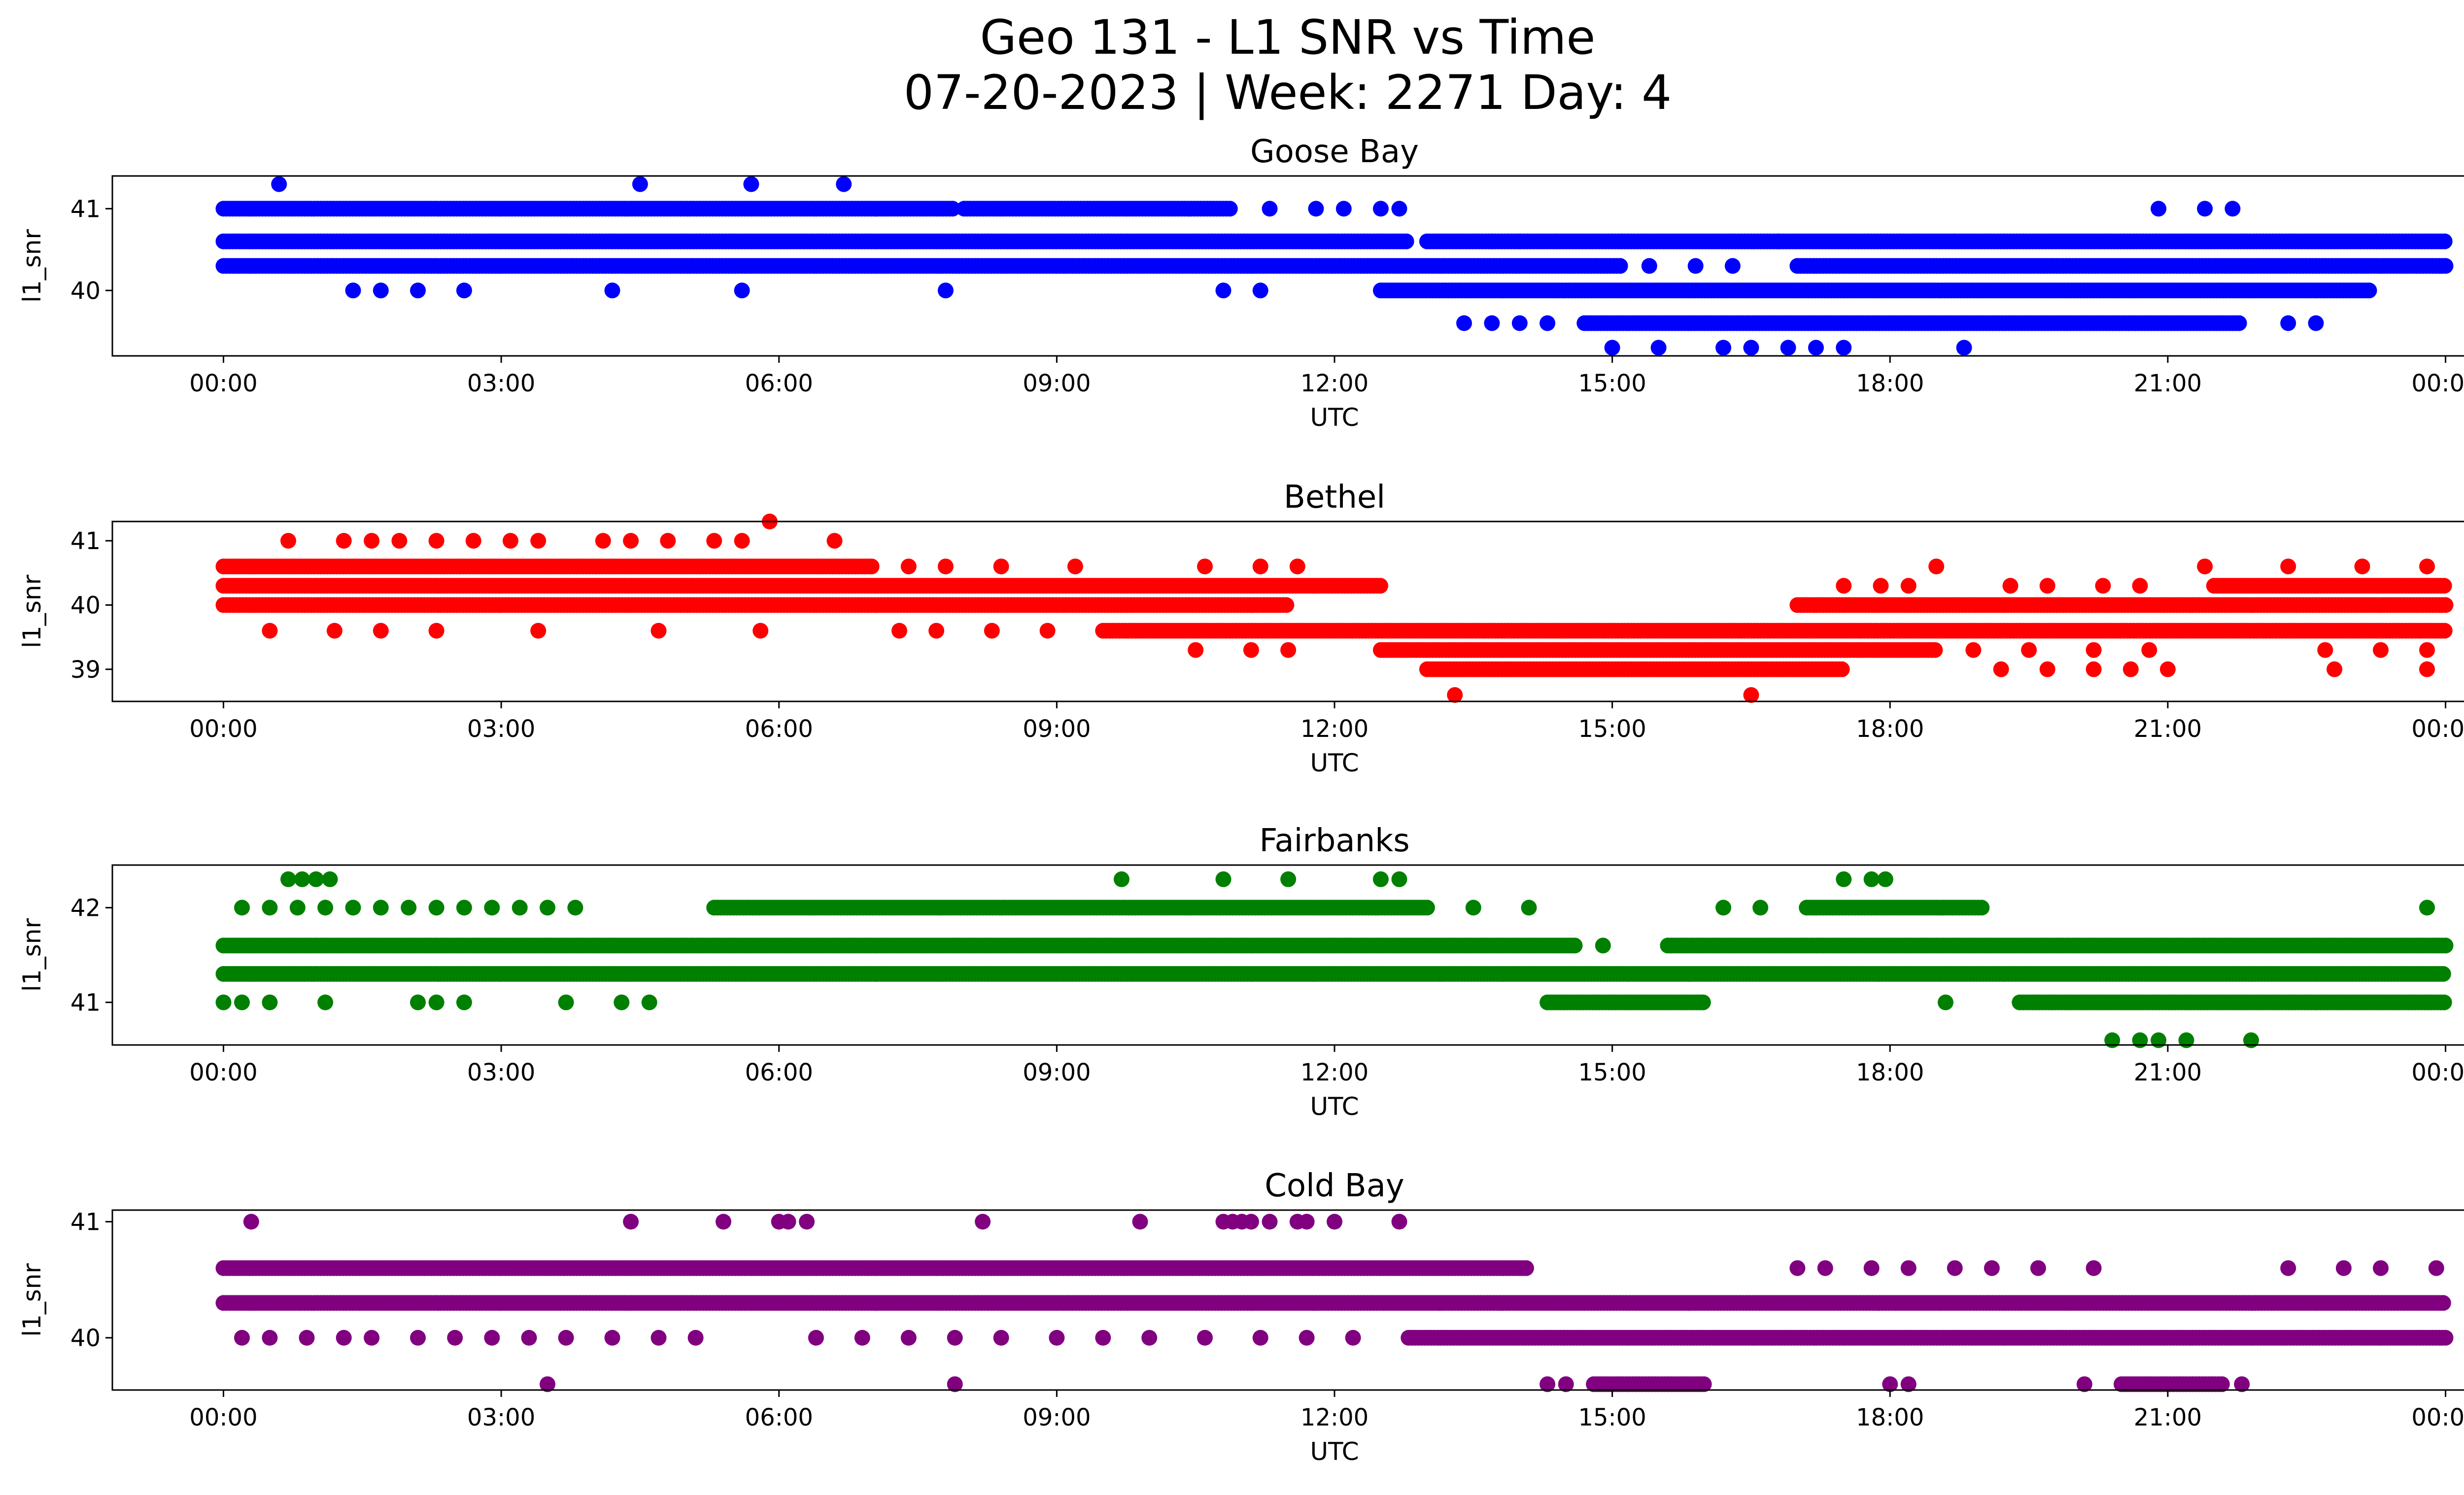 Image resolution: width=2464 pixels, height=1495 pixels. Describe the element at coordinates (1334, 729) in the screenshot. I see `x-tick-label: 12:00` at that location.